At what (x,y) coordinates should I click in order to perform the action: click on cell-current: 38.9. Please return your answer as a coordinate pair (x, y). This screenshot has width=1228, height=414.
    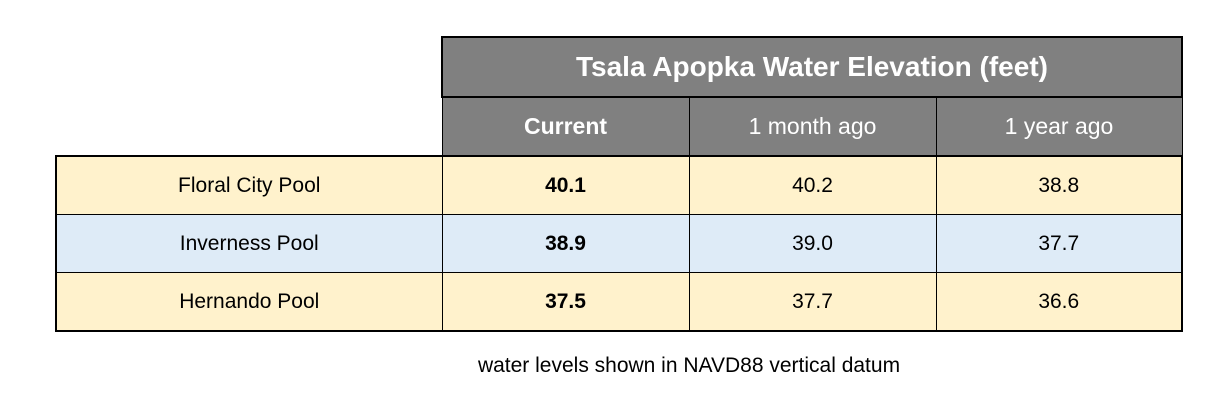
    Looking at the image, I should click on (565, 243).